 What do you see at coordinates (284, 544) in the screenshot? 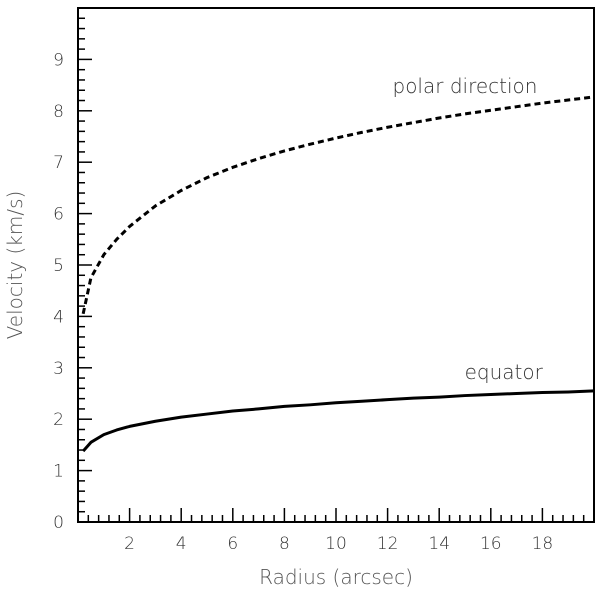
I see `x-tick-label: 8` at bounding box center [284, 544].